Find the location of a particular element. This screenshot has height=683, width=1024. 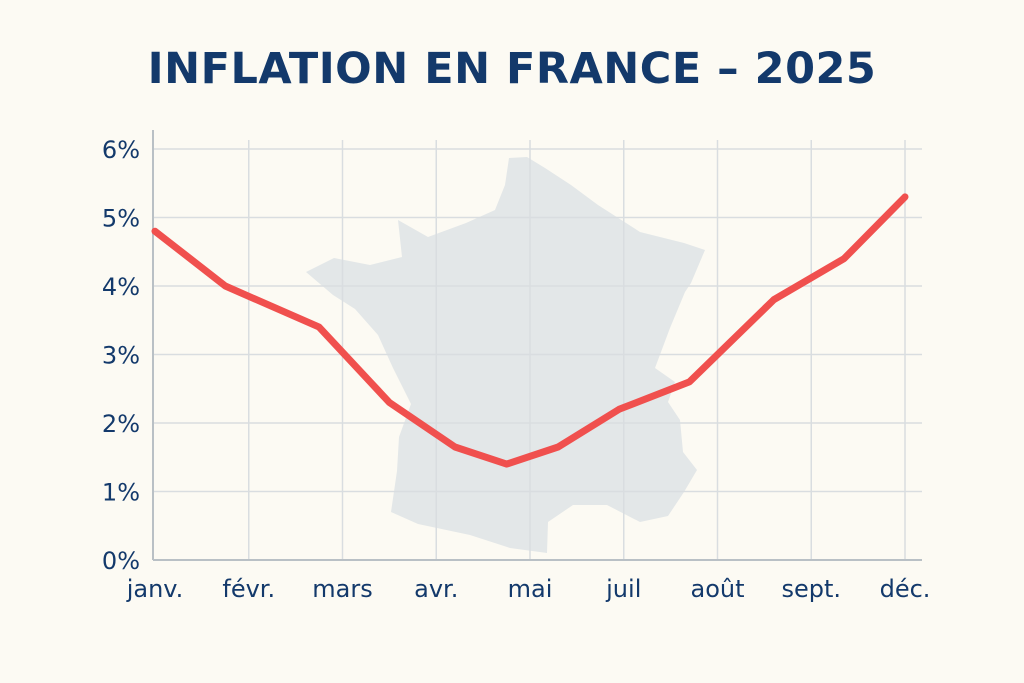

x-axis-ticks: janv. févr. mars avr. mai juil août sept. déc. is located at coordinates (528, 589).